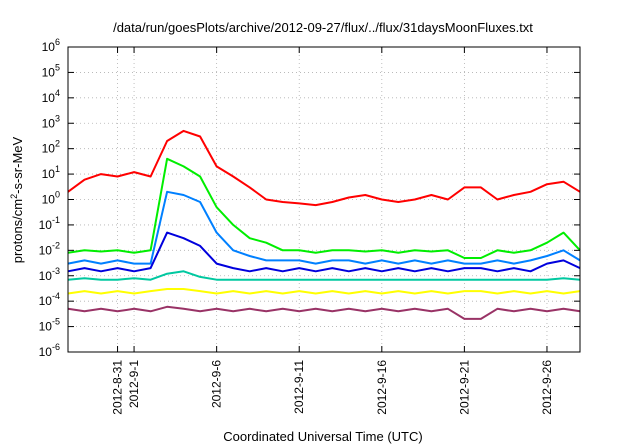  I want to click on x-axis-label: Coordinated Universal Time (UTC), so click(322, 436).